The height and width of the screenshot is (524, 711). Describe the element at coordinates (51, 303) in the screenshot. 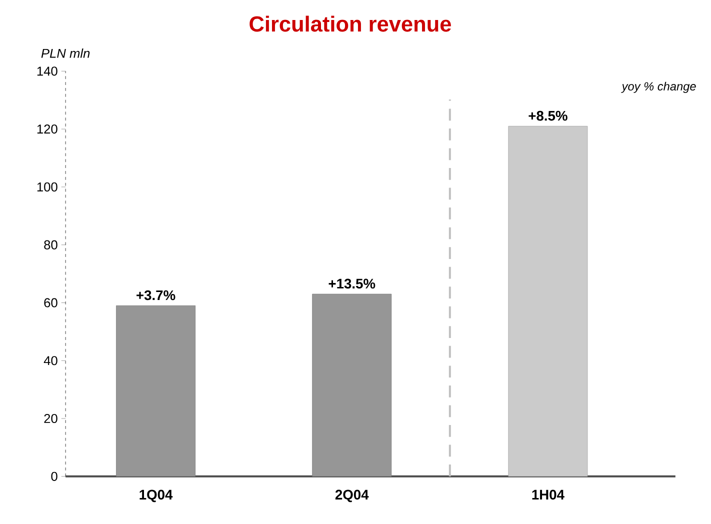

I see `y-tick-label: 60` at that location.